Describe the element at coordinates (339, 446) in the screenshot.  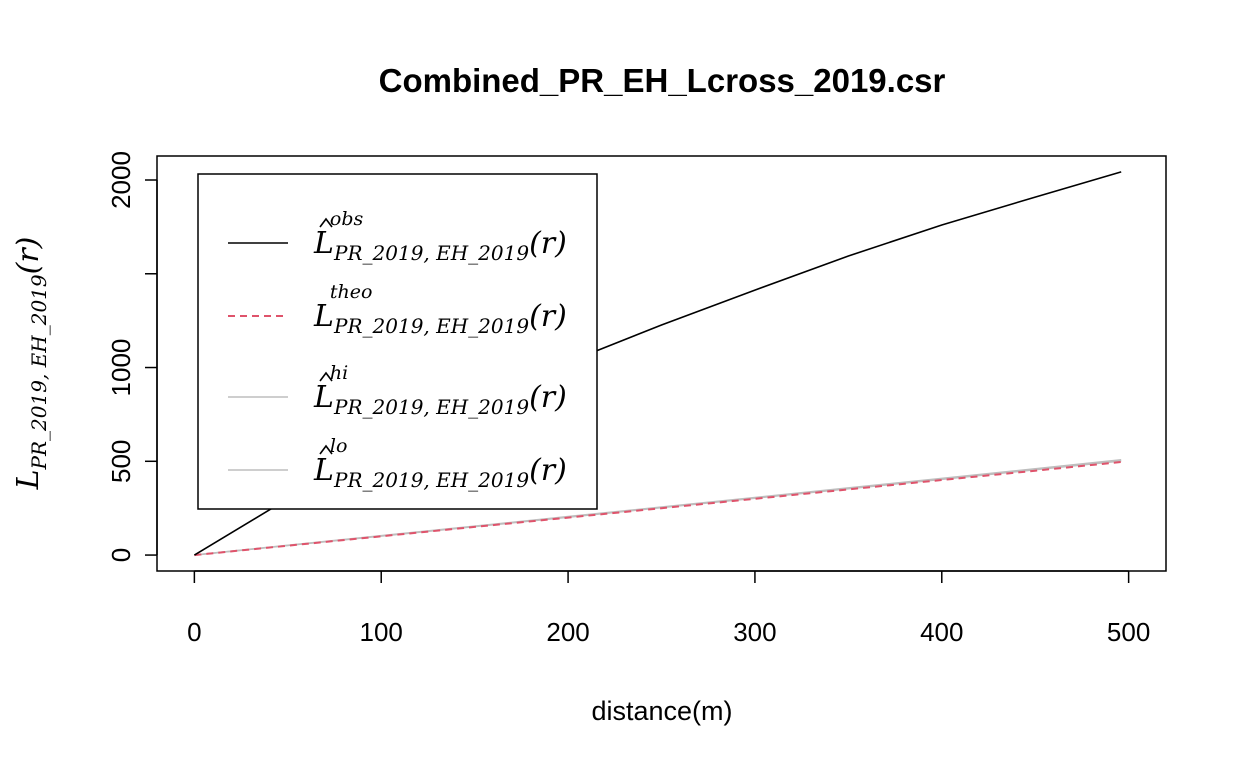
I see `legend-superscript: lo` at that location.